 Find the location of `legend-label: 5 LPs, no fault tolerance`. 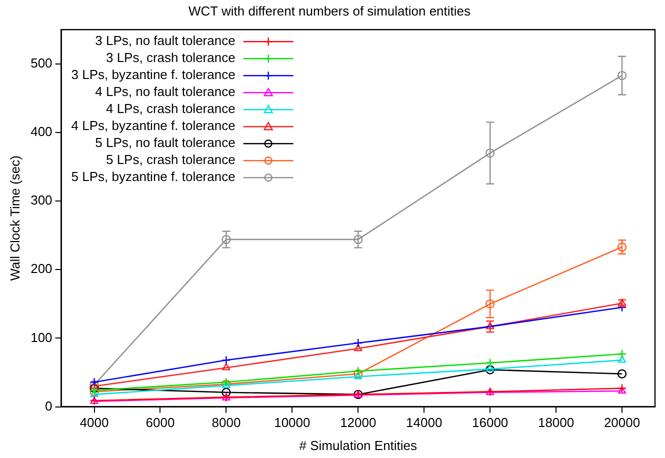

legend-label: 5 LPs, no fault tolerance is located at coordinates (165, 142).